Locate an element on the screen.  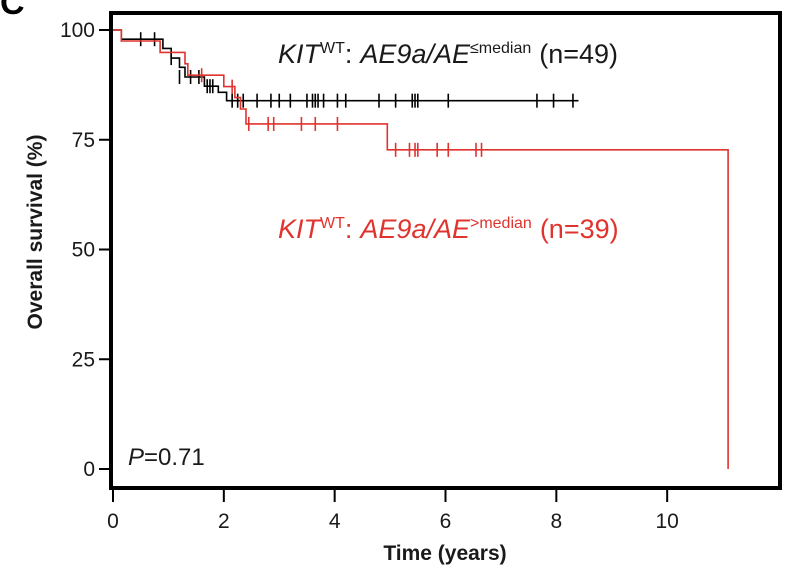
series-label-high: KITWT: AE9a/AE>median (n=39) is located at coordinates (448, 229).